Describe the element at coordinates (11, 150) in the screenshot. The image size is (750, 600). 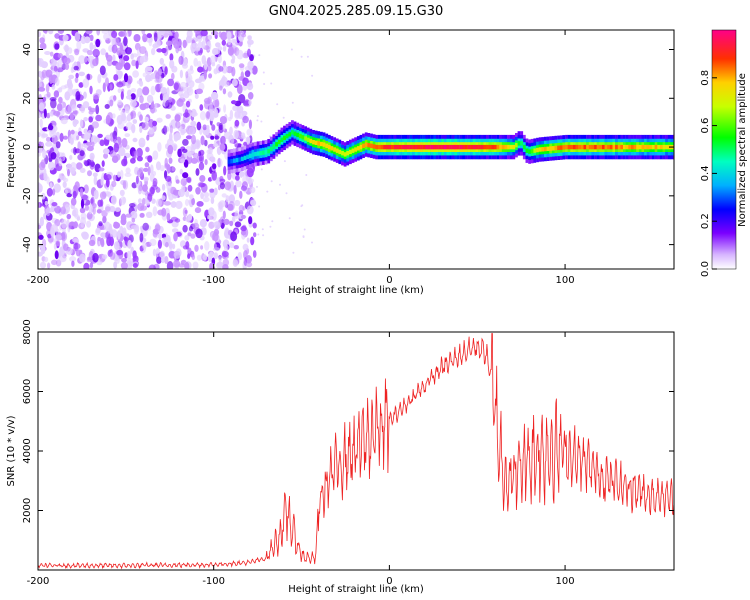
I see `spectrogram-y-axis-label: Frequency (Hz)` at that location.